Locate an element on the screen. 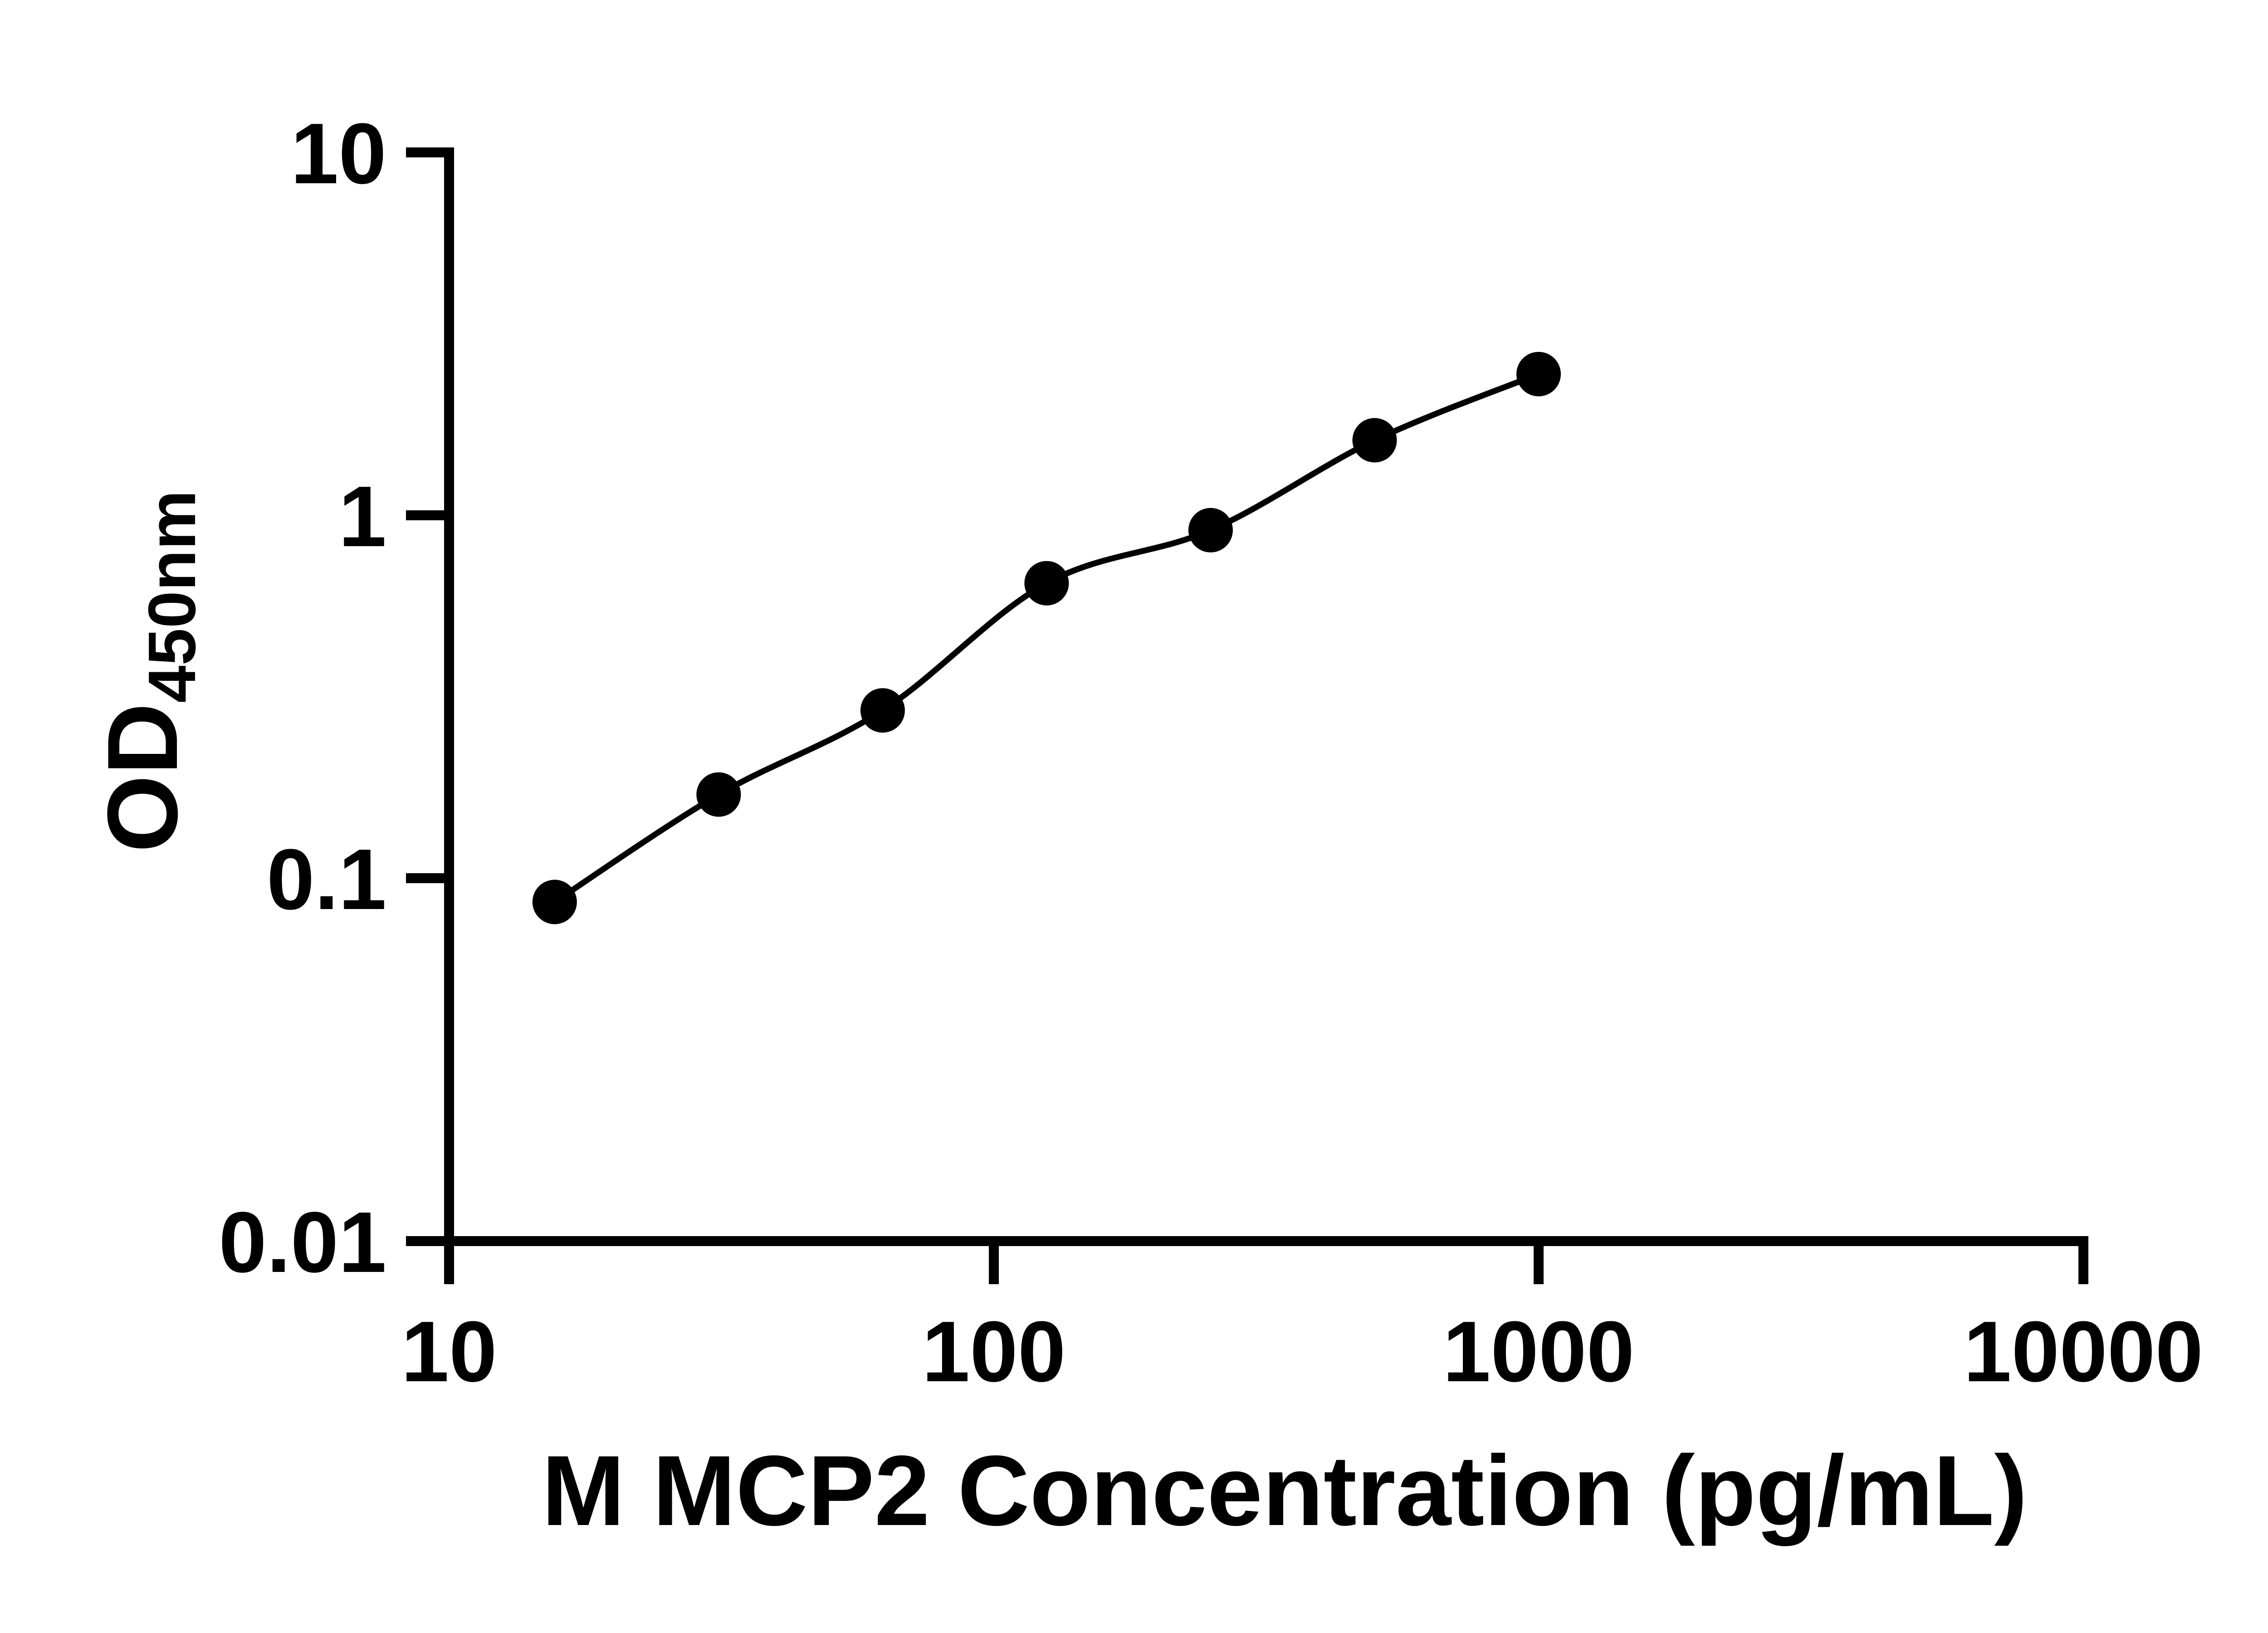  x-tick-label: 10 is located at coordinates (449, 1352).